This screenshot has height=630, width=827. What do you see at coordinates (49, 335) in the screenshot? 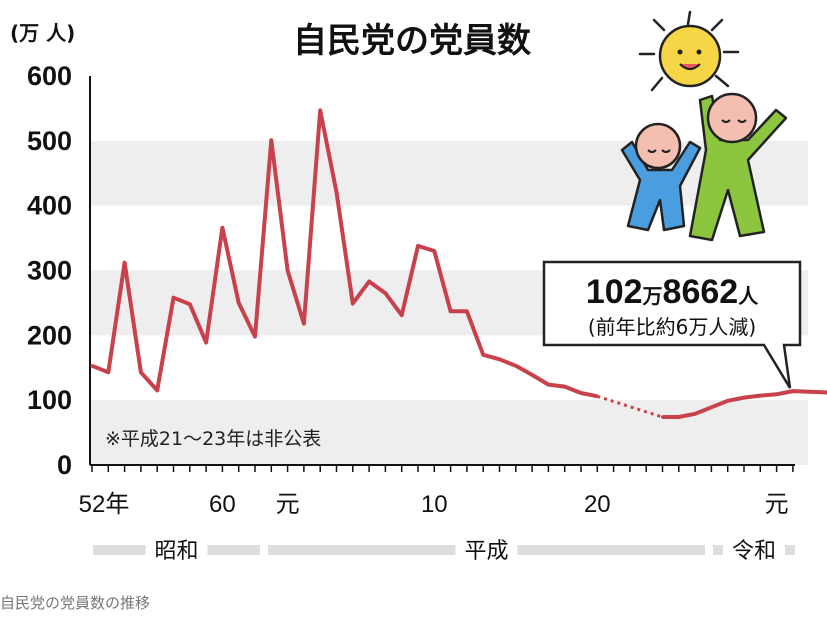
I see `y-tick-label: 200` at bounding box center [49, 335].